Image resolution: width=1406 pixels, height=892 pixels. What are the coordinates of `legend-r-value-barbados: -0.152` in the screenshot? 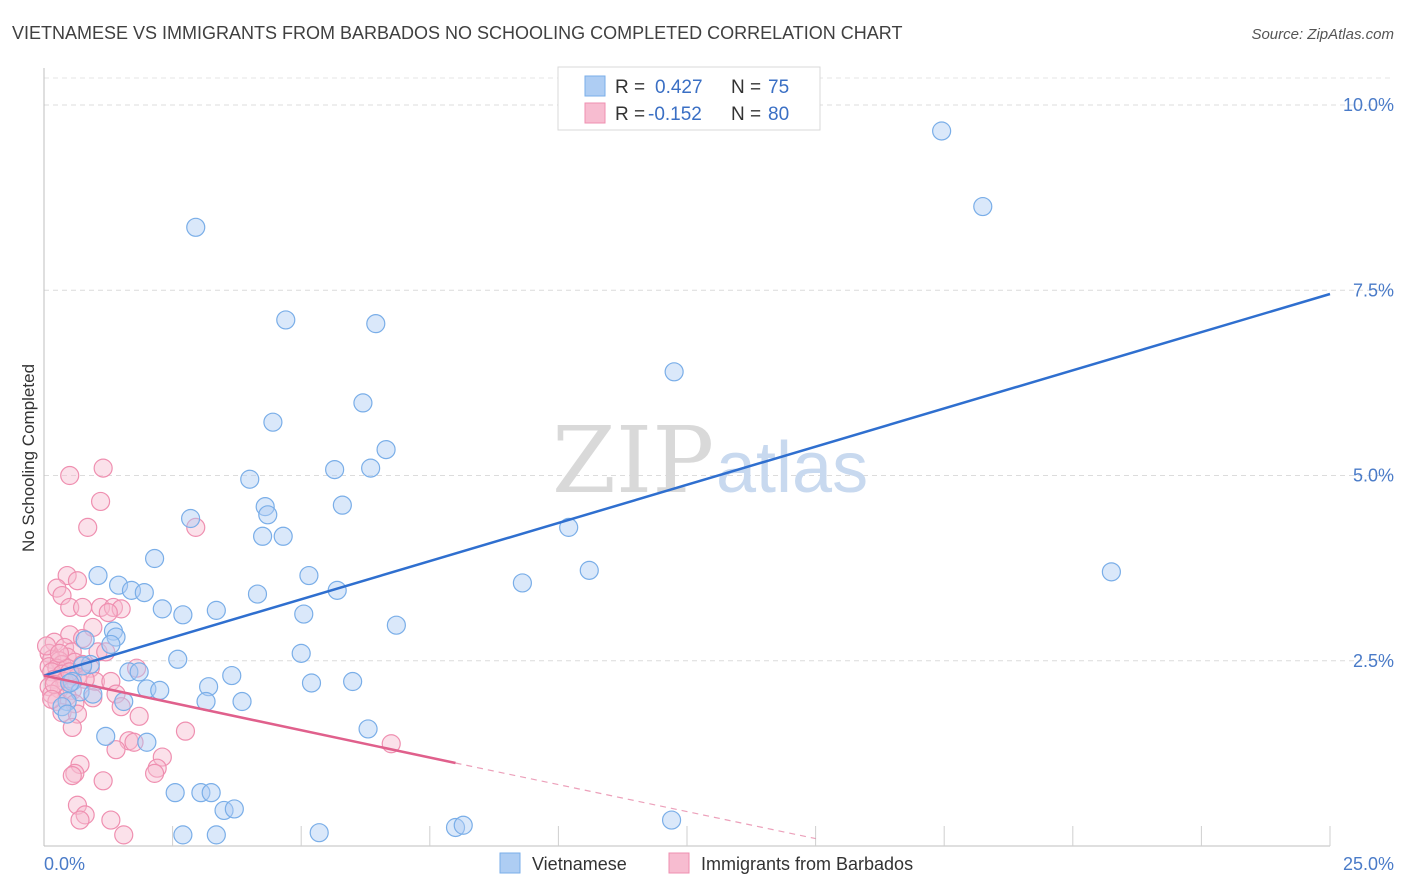 It's located at (675, 114).